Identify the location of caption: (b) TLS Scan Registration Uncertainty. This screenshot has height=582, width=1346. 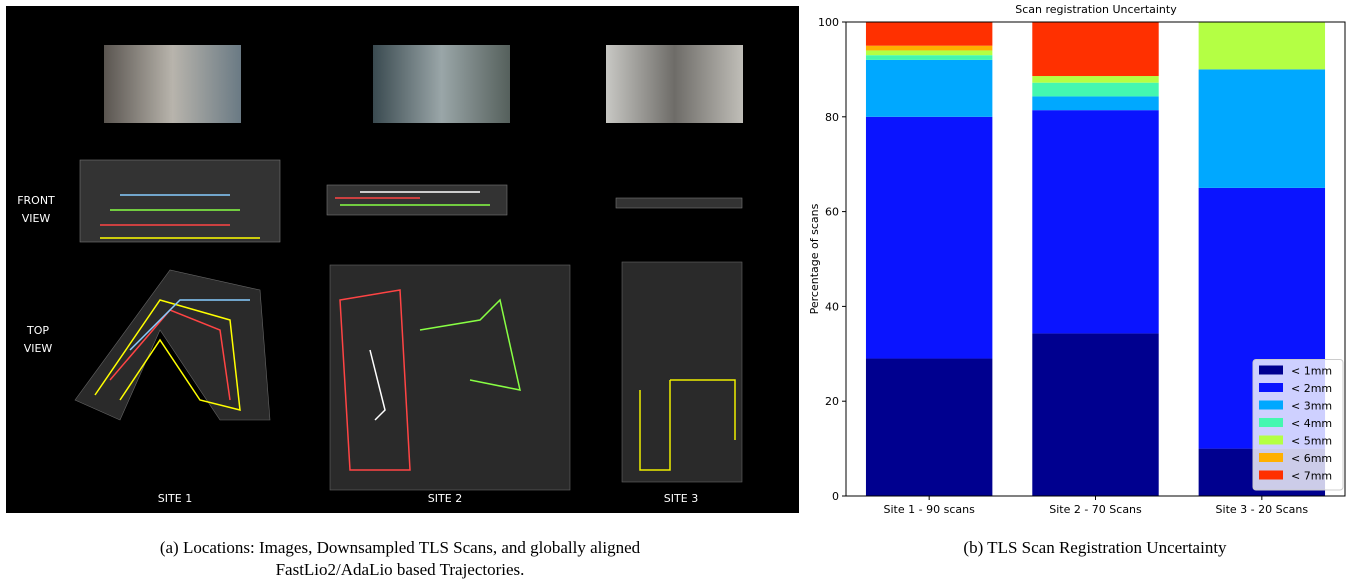
(1095, 547).